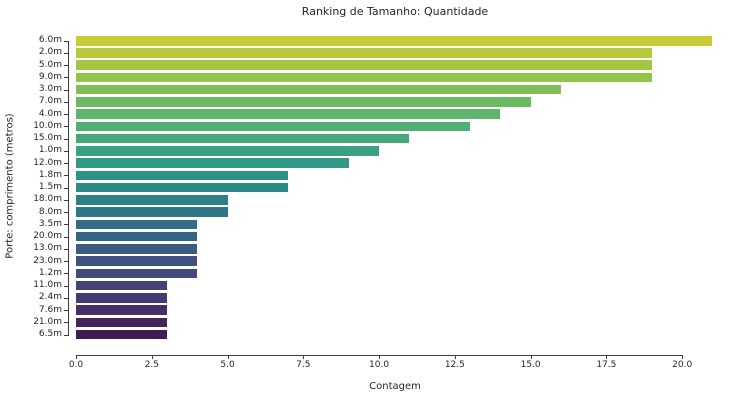  I want to click on y-tick-label: 1.2m, so click(50, 272).